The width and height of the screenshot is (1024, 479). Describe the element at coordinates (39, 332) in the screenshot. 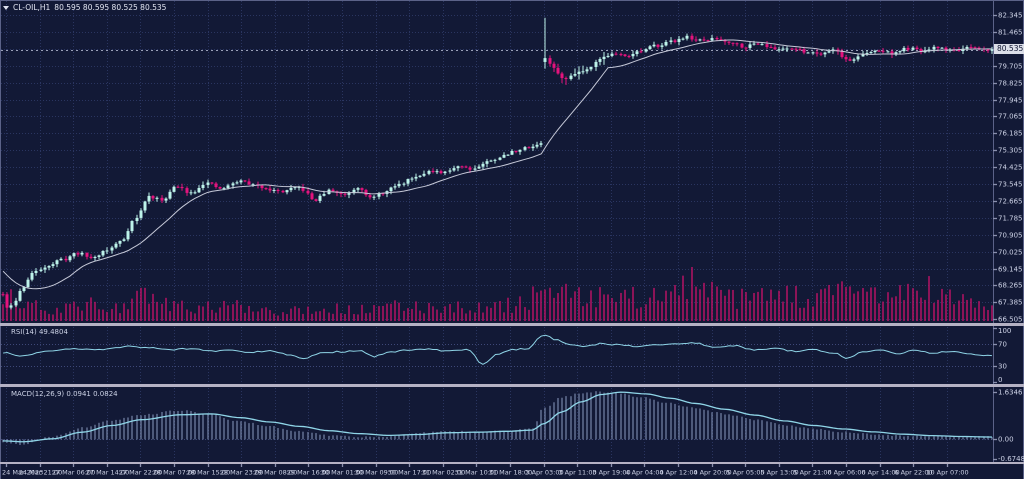

I see `rsi-indicator-label: RSI(14) 49.4804` at that location.